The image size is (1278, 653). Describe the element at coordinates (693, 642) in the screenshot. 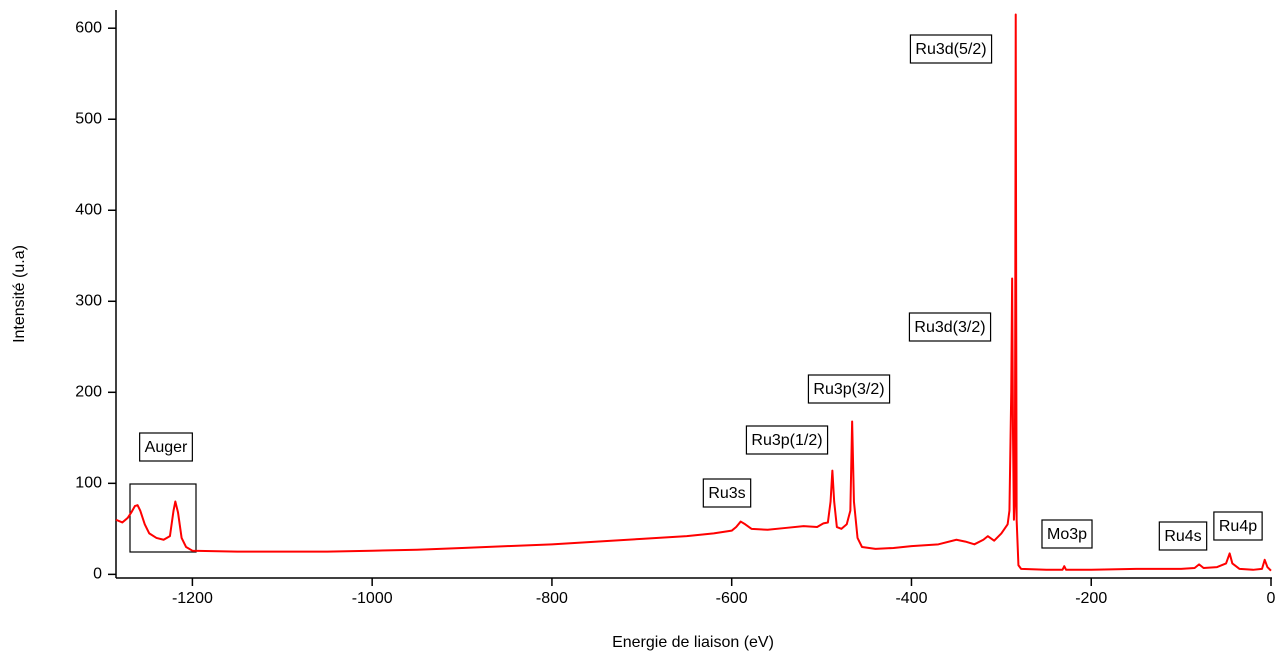

I see `x-axis-label: Energie de liaison (eV)` at that location.